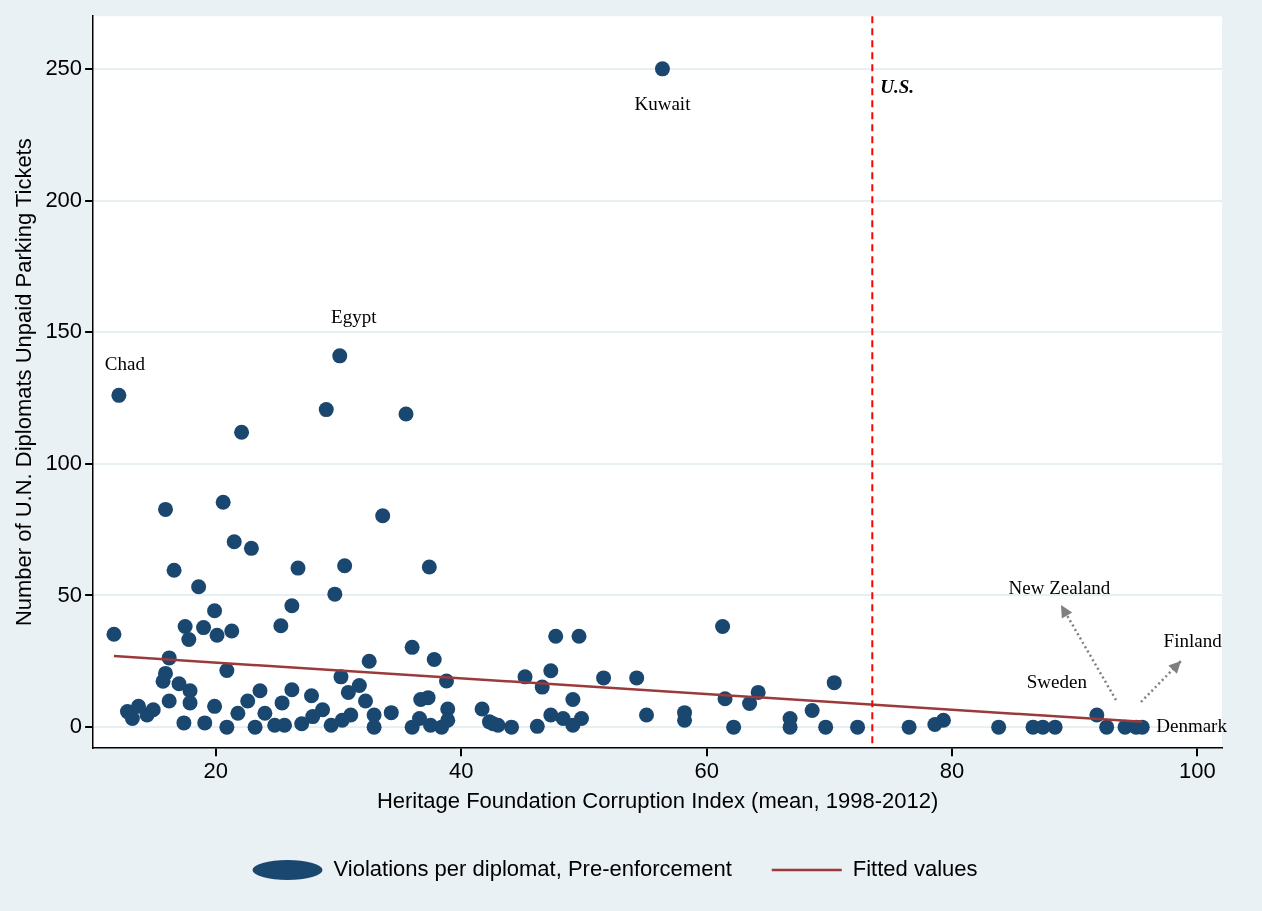  What do you see at coordinates (663, 103) in the screenshot?
I see `annotation: Kuwait` at bounding box center [663, 103].